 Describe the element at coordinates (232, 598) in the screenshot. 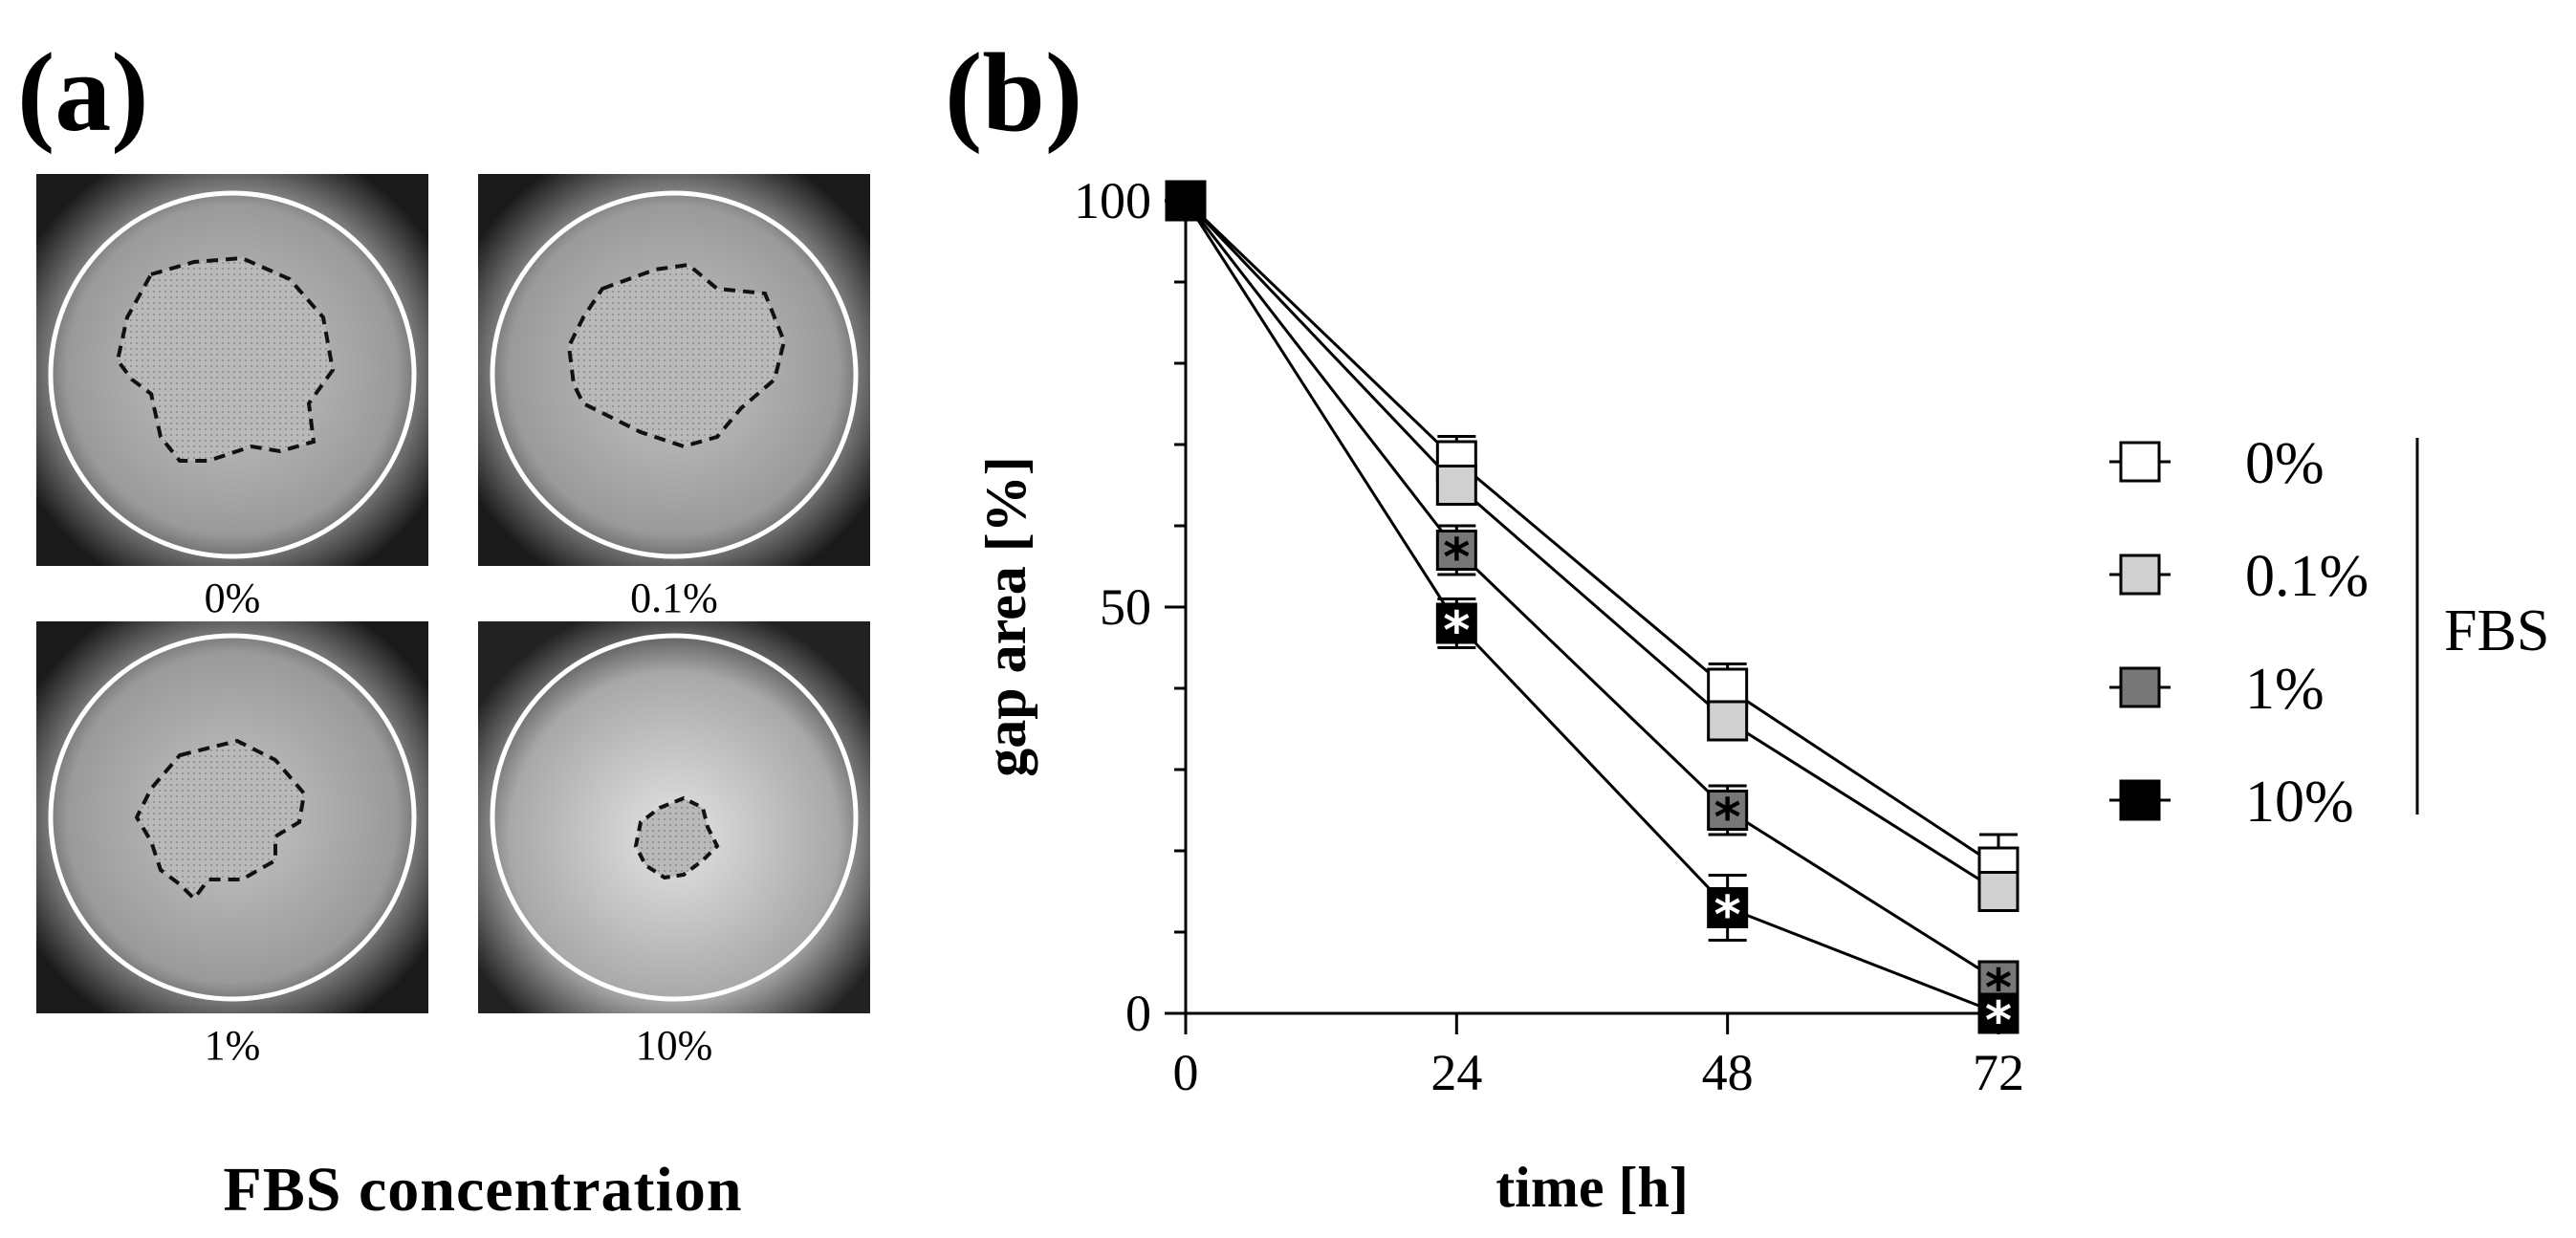

I see `micrograph-caption: 0%` at that location.